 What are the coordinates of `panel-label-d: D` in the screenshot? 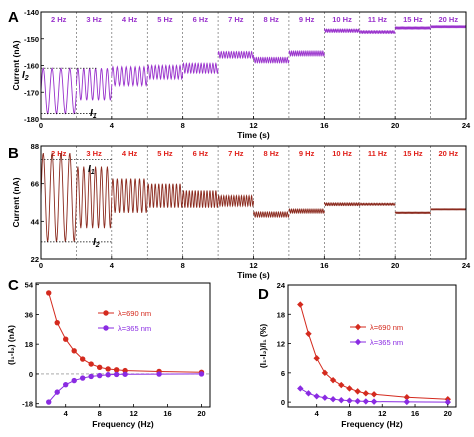 It's located at (263, 294).